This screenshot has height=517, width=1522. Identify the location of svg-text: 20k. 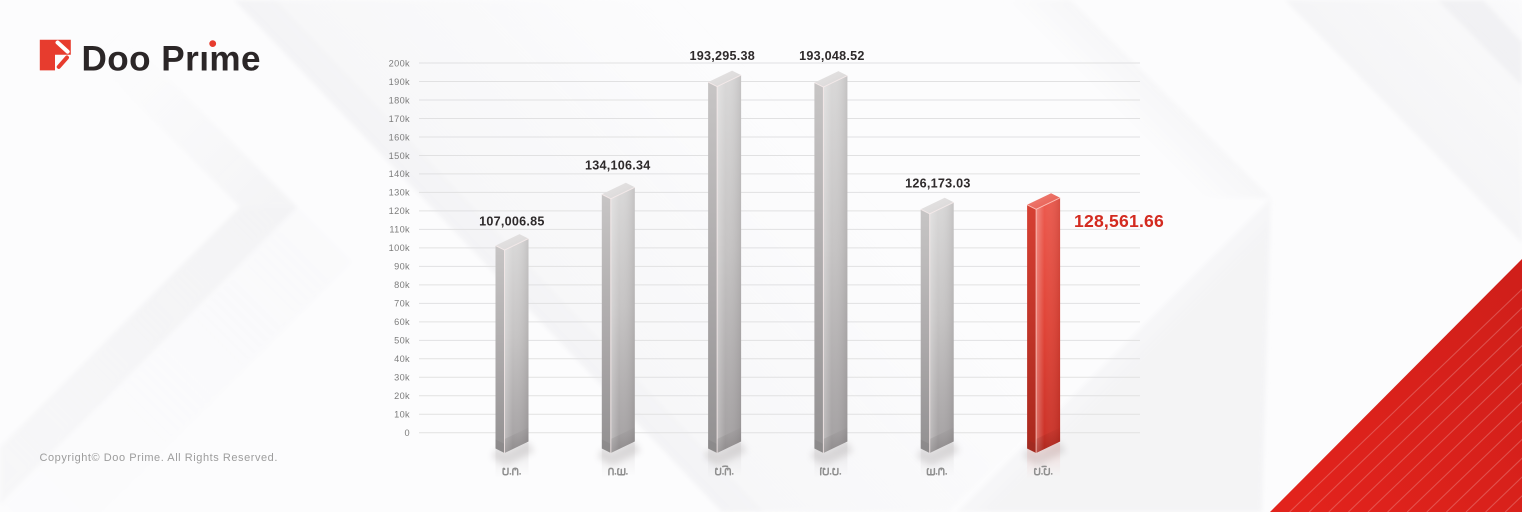
(402, 396).